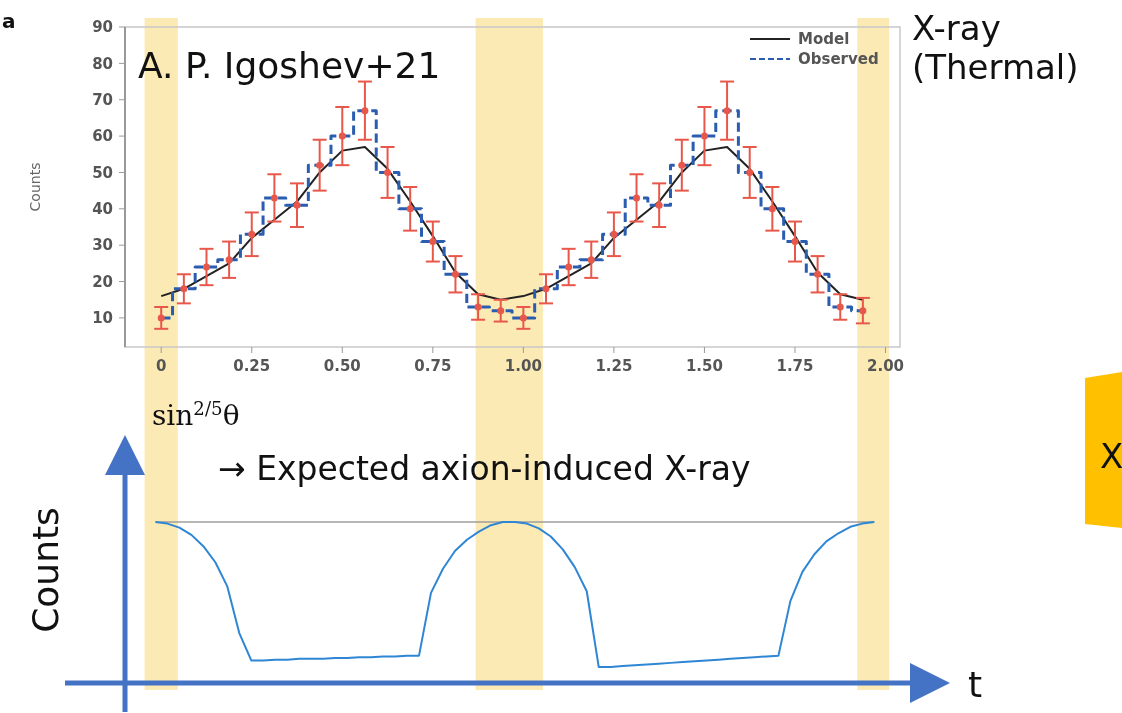 The image size is (1122, 713). What do you see at coordinates (9, 21) in the screenshot?
I see `text: a` at bounding box center [9, 21].